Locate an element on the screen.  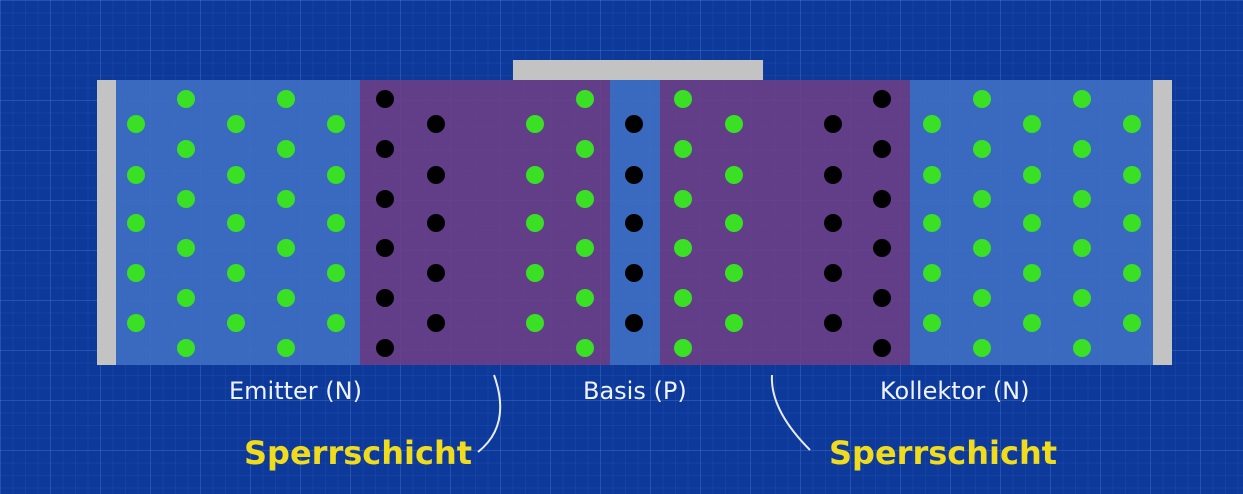
depletion-zone-left is located at coordinates (485, 222).